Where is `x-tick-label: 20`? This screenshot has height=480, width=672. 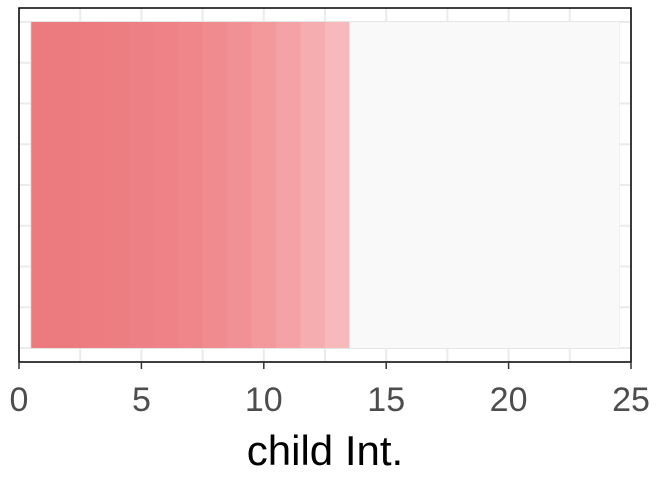 x-tick-label: 20 is located at coordinates (509, 400).